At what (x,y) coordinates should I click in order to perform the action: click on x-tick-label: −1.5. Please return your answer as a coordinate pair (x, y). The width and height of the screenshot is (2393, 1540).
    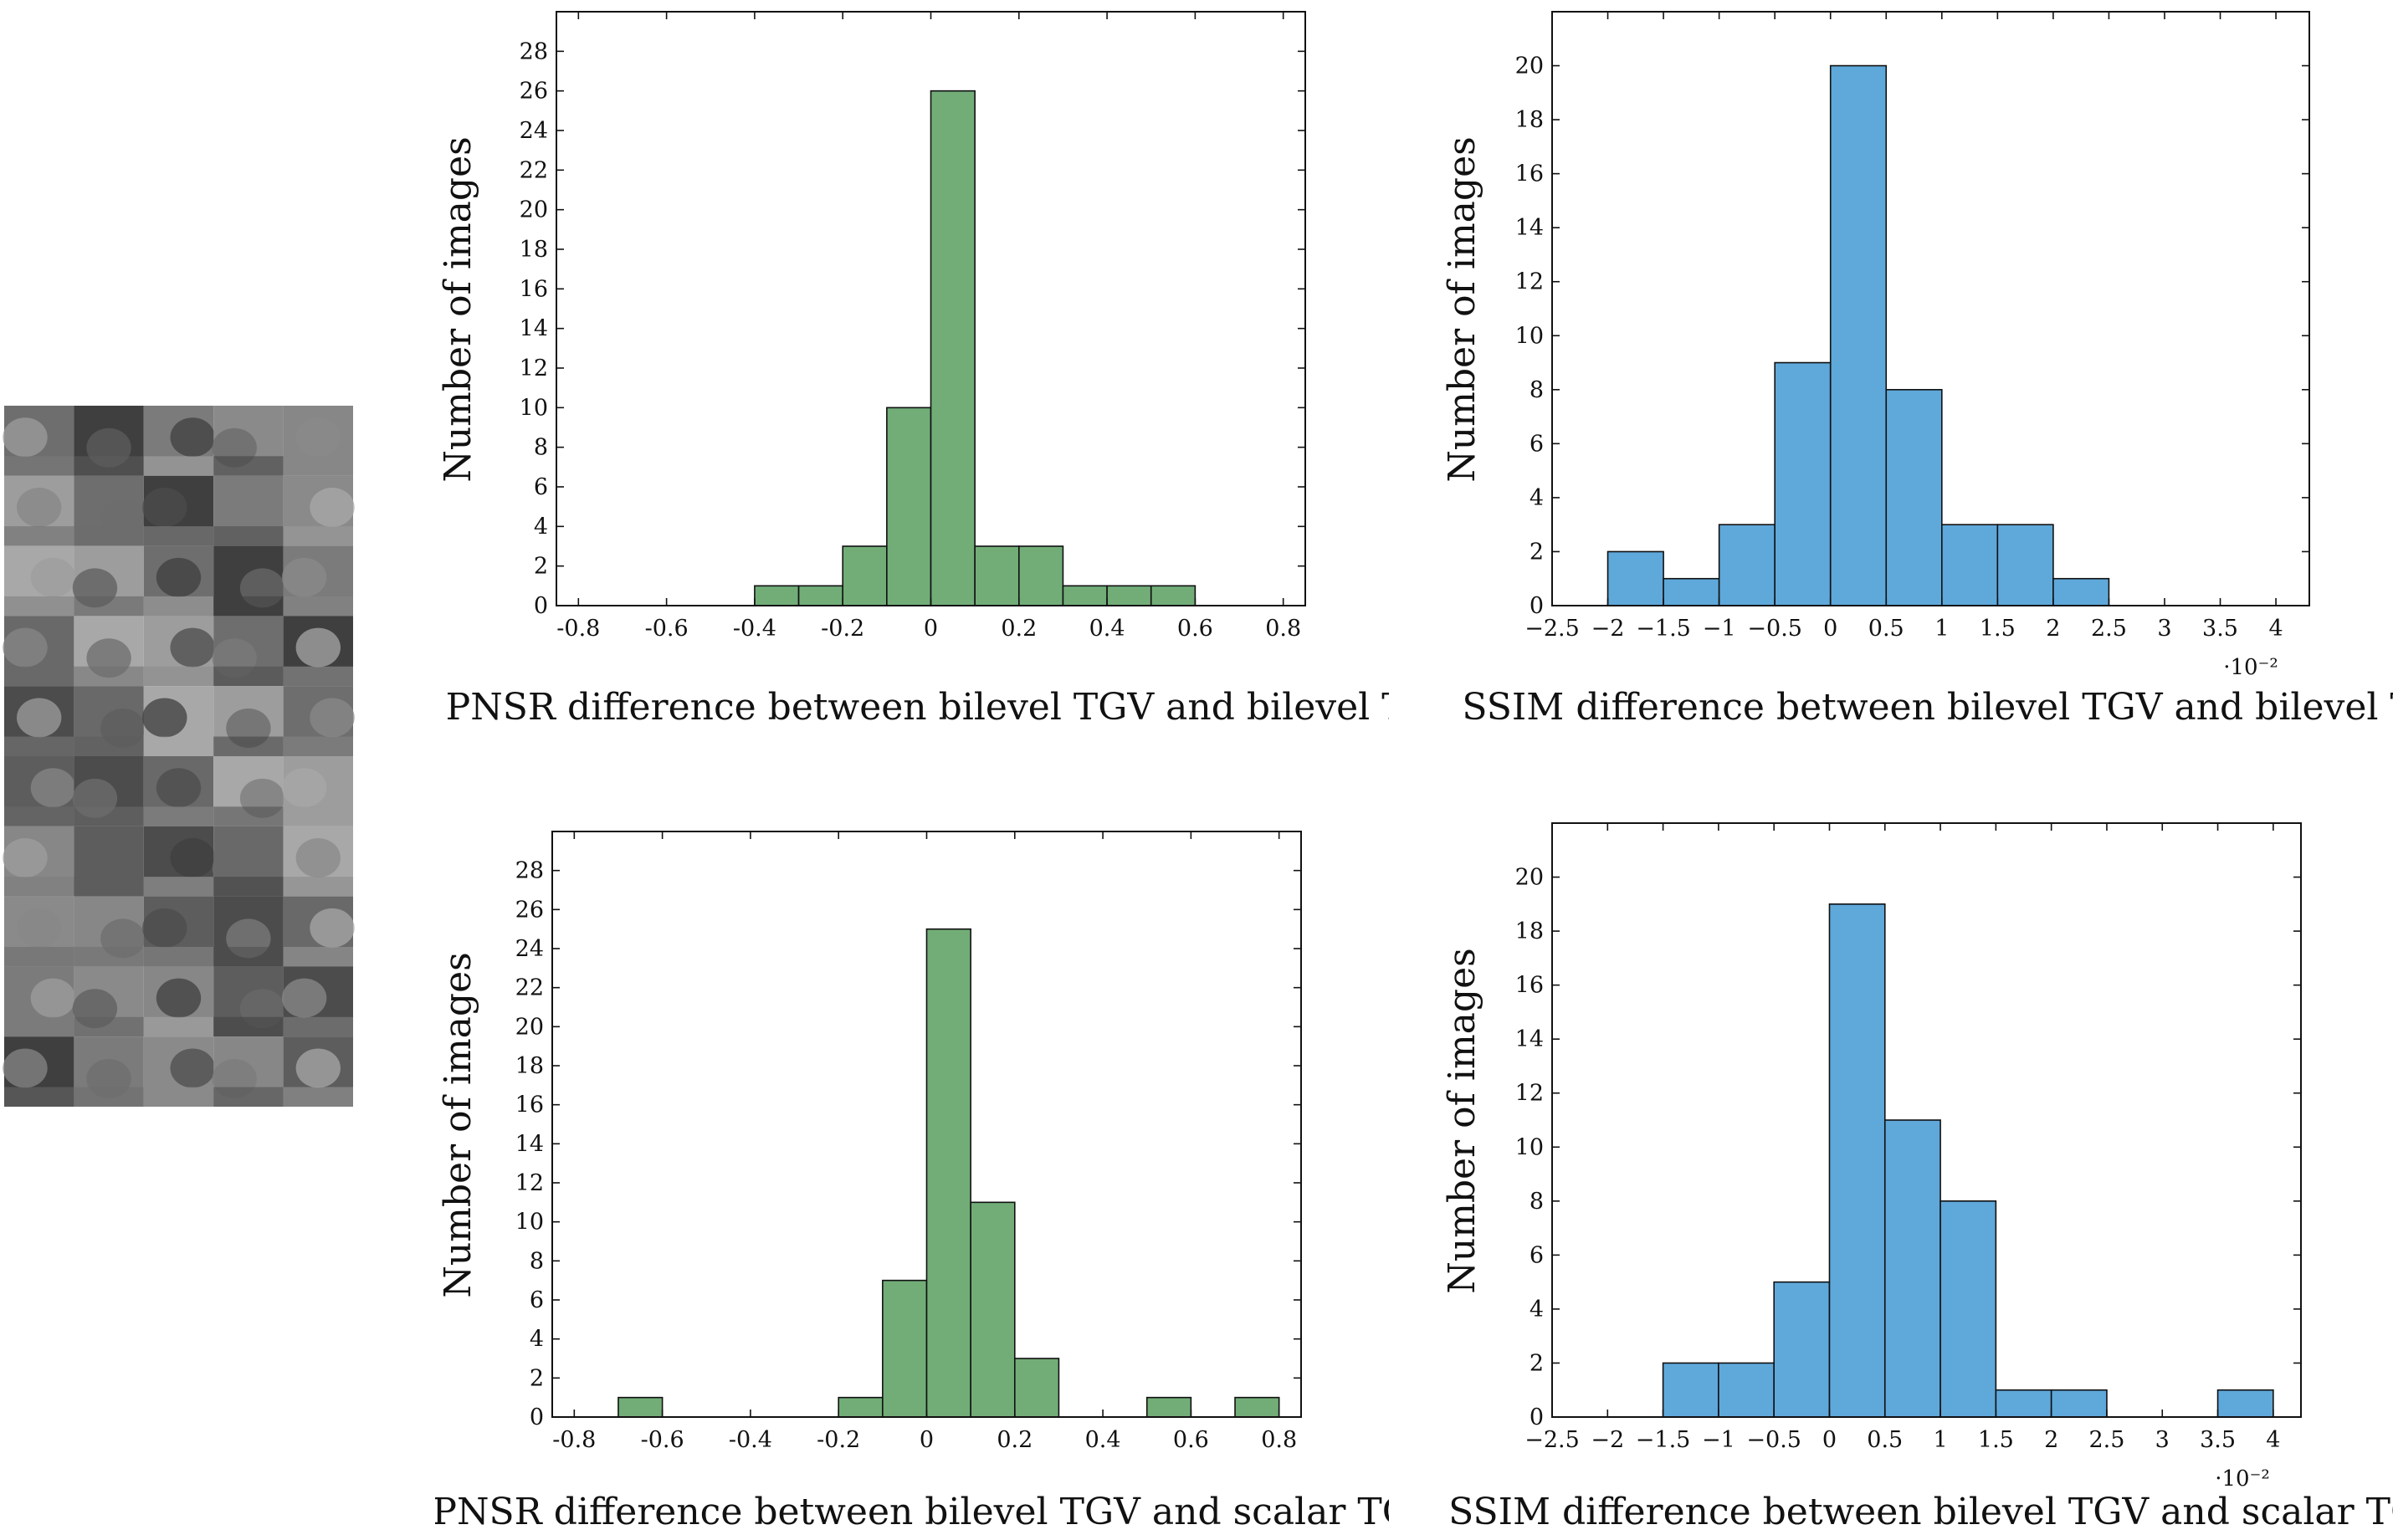
    Looking at the image, I should click on (1664, 629).